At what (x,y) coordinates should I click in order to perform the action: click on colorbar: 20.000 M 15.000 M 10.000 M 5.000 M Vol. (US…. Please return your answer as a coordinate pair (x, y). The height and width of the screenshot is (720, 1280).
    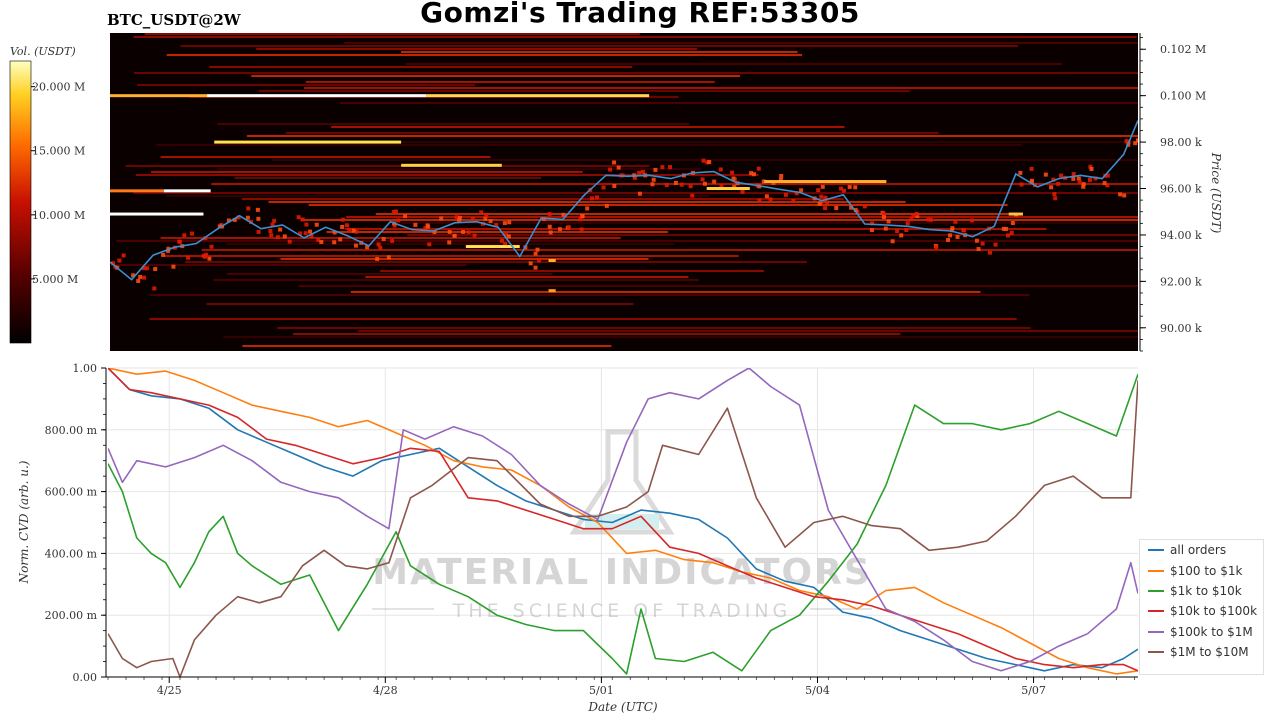
    Looking at the image, I should click on (47, 194).